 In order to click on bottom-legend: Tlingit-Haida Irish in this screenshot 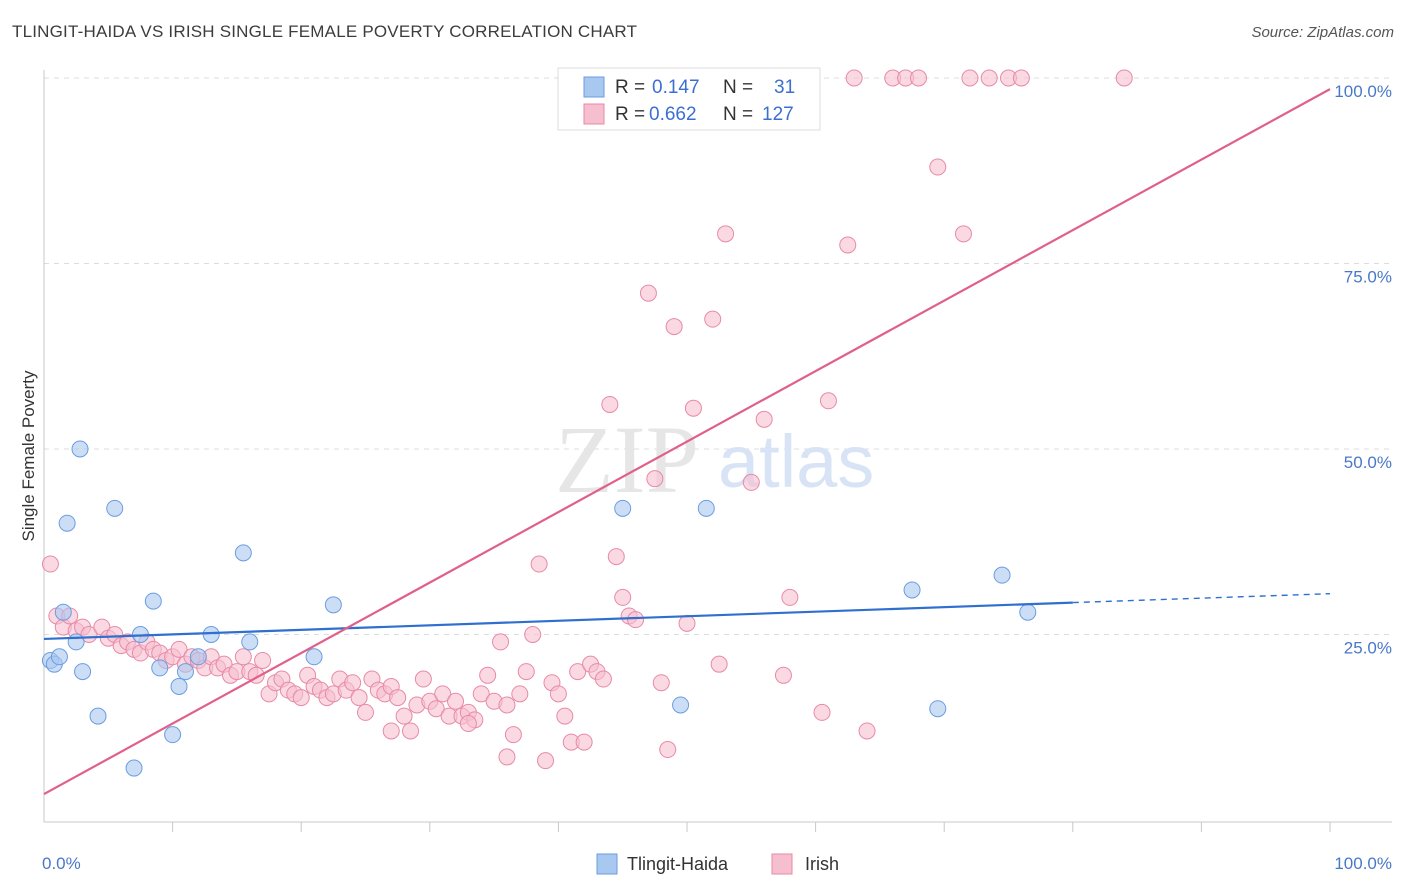, I will do `click(717, 864)`.